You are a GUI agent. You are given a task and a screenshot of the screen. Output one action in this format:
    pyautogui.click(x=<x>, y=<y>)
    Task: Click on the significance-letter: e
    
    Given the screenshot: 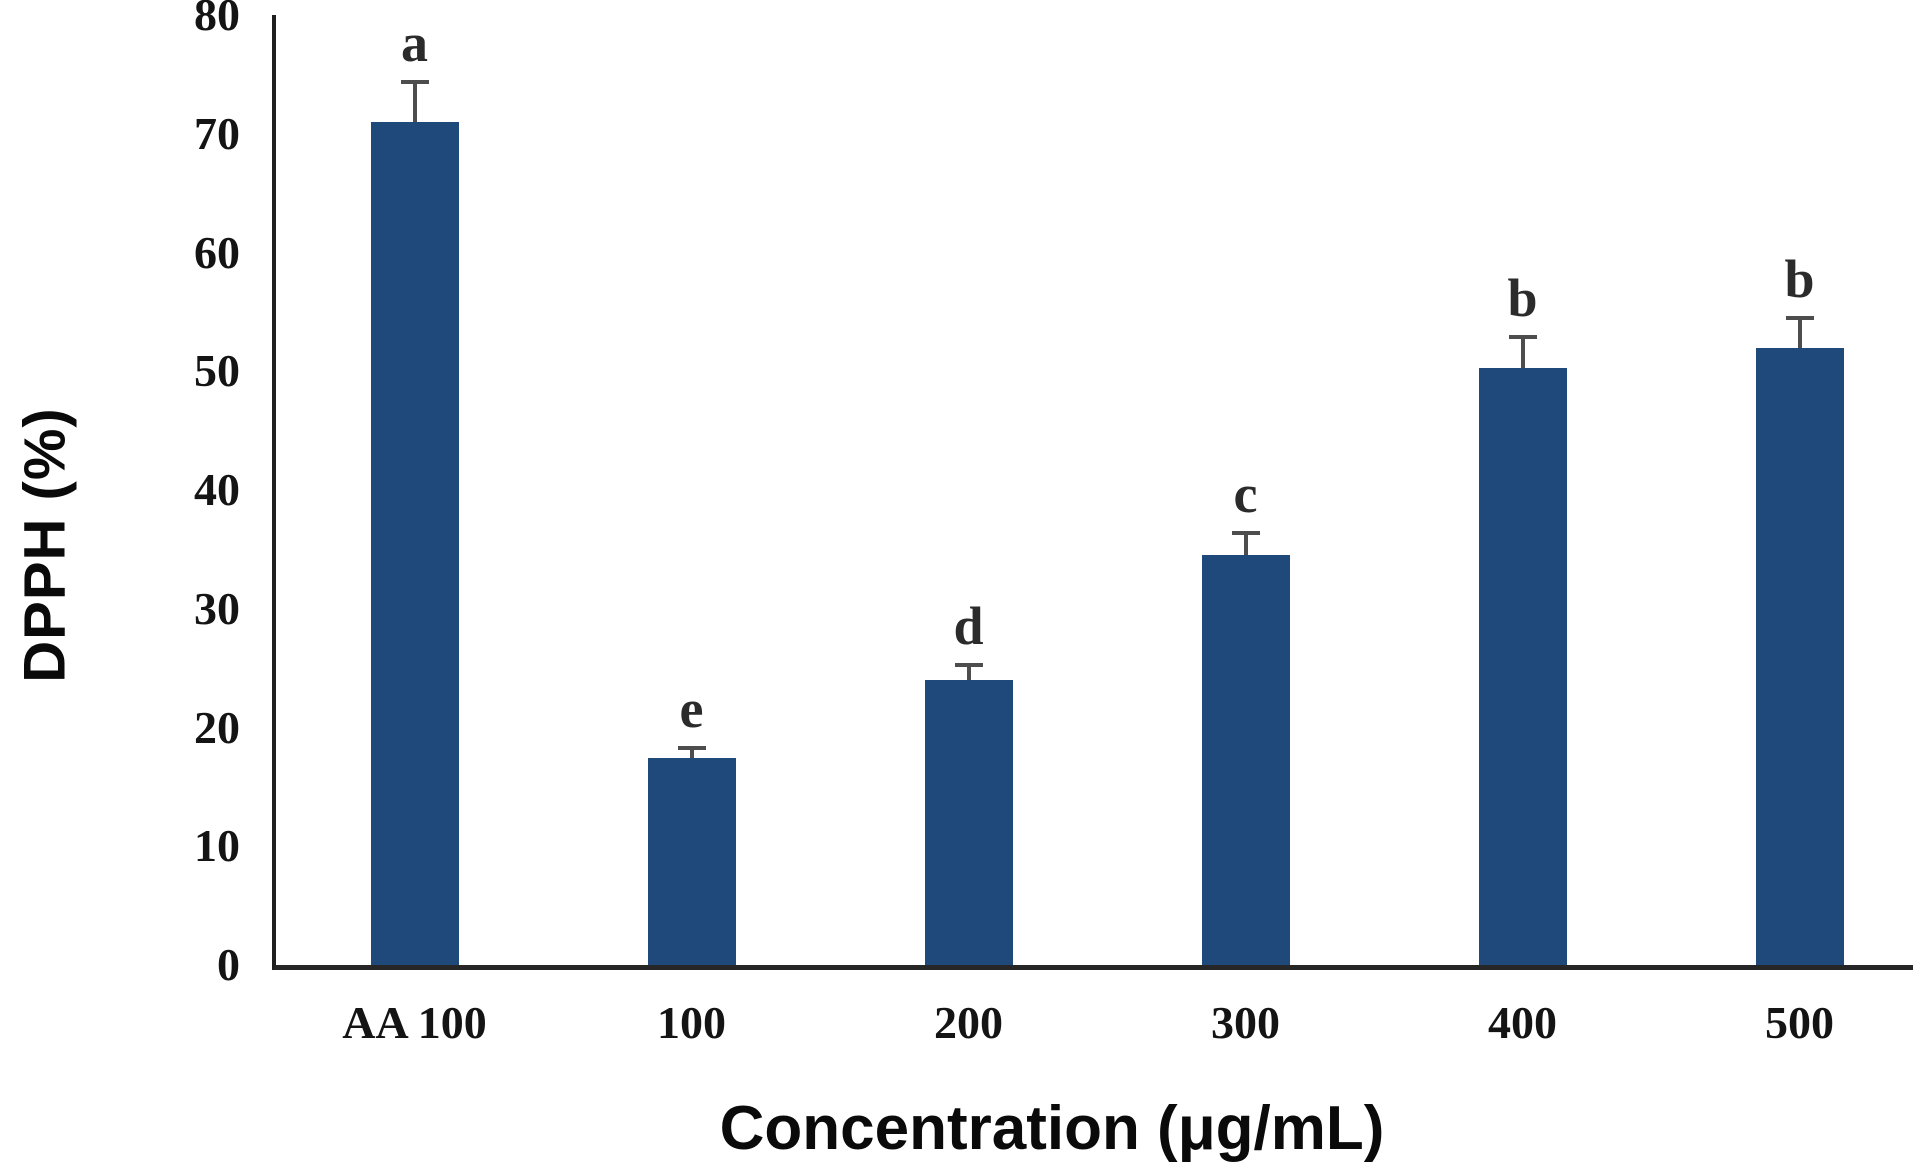 What is the action you would take?
    pyautogui.click(x=691, y=708)
    